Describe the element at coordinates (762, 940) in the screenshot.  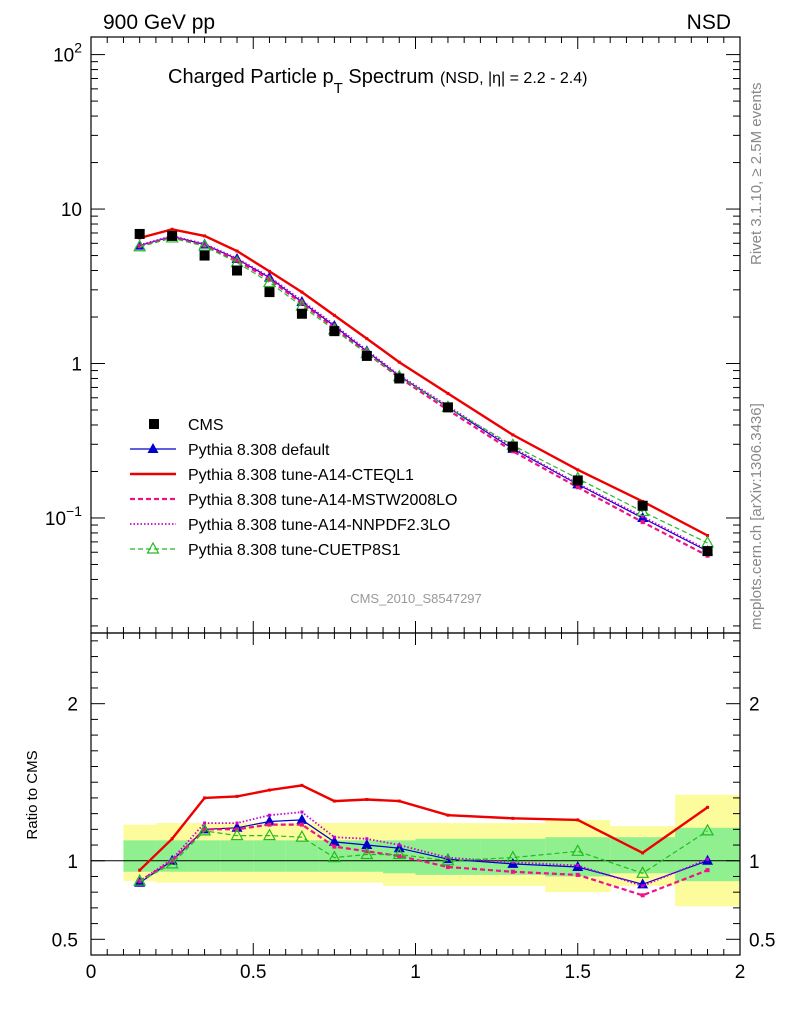
I see `y-tick-label-ratio-right: 0.5` at that location.